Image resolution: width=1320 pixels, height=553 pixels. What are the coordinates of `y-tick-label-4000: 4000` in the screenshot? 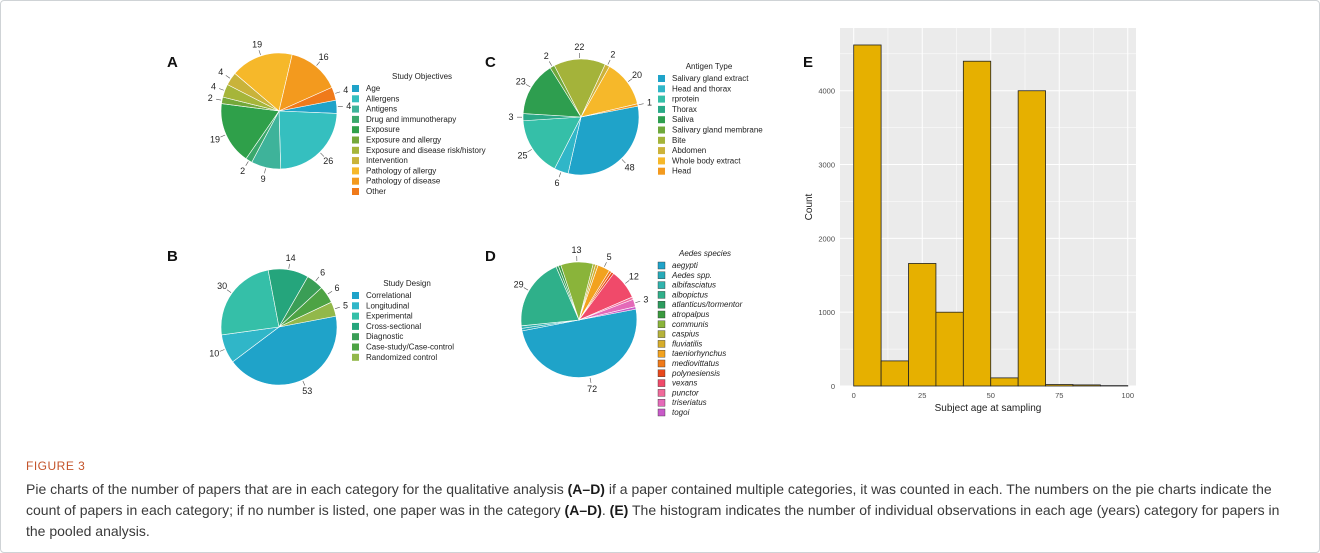 It's located at (826, 91).